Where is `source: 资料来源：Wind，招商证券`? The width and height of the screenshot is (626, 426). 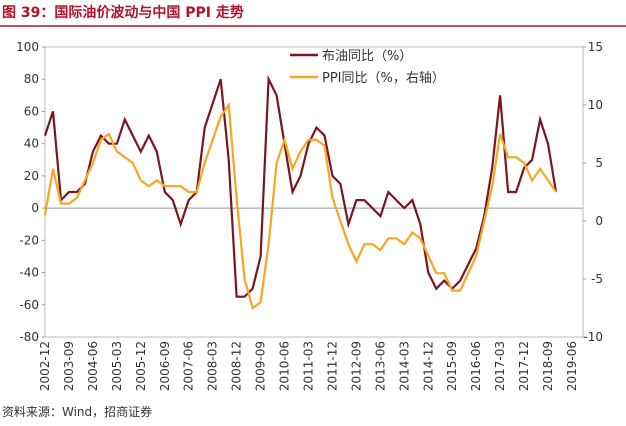
source: 资料来源：Wind，招商证券 is located at coordinates (77, 411).